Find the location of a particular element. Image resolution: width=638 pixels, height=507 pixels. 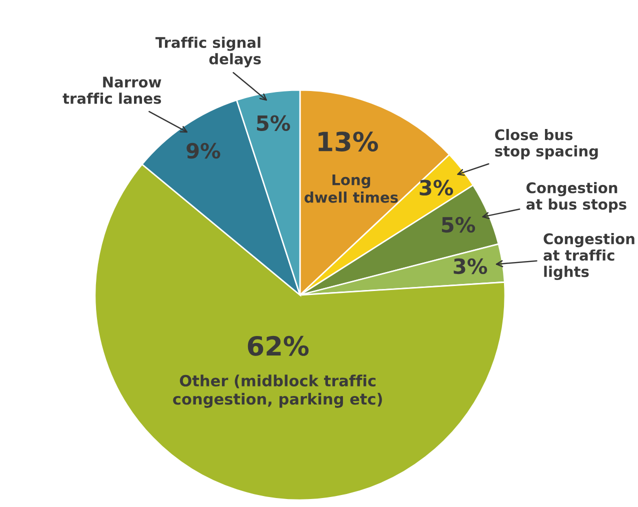

slice-label: Congestion at traffic lights is located at coordinates (589, 256).